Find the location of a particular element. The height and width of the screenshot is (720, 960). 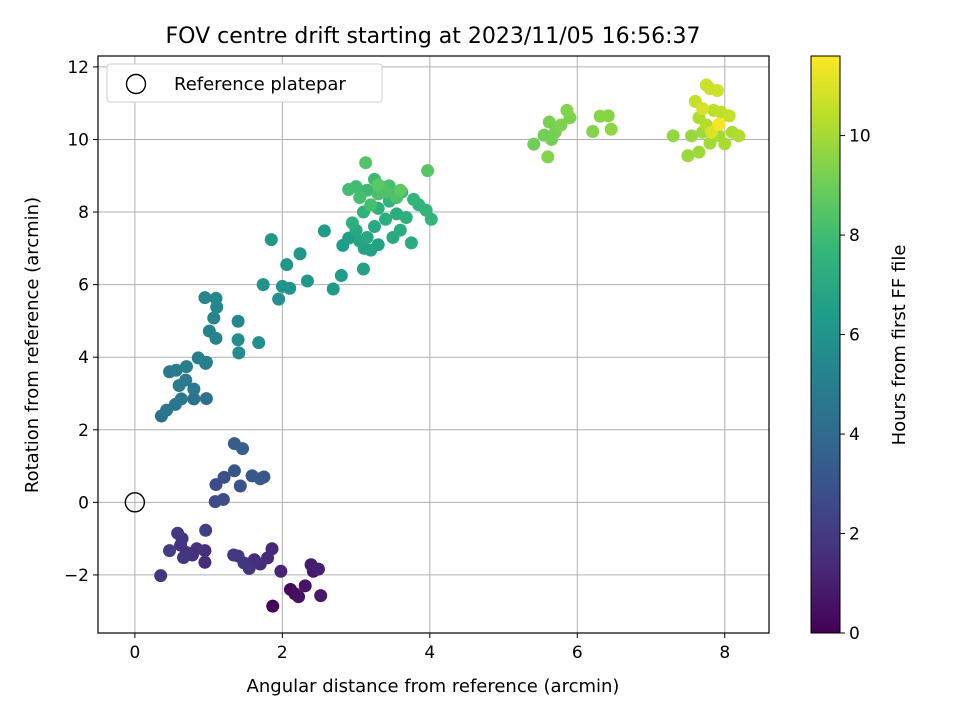

y-axis-ticks: −2 0 2 4 6 8 10 12 is located at coordinates (81, 322).